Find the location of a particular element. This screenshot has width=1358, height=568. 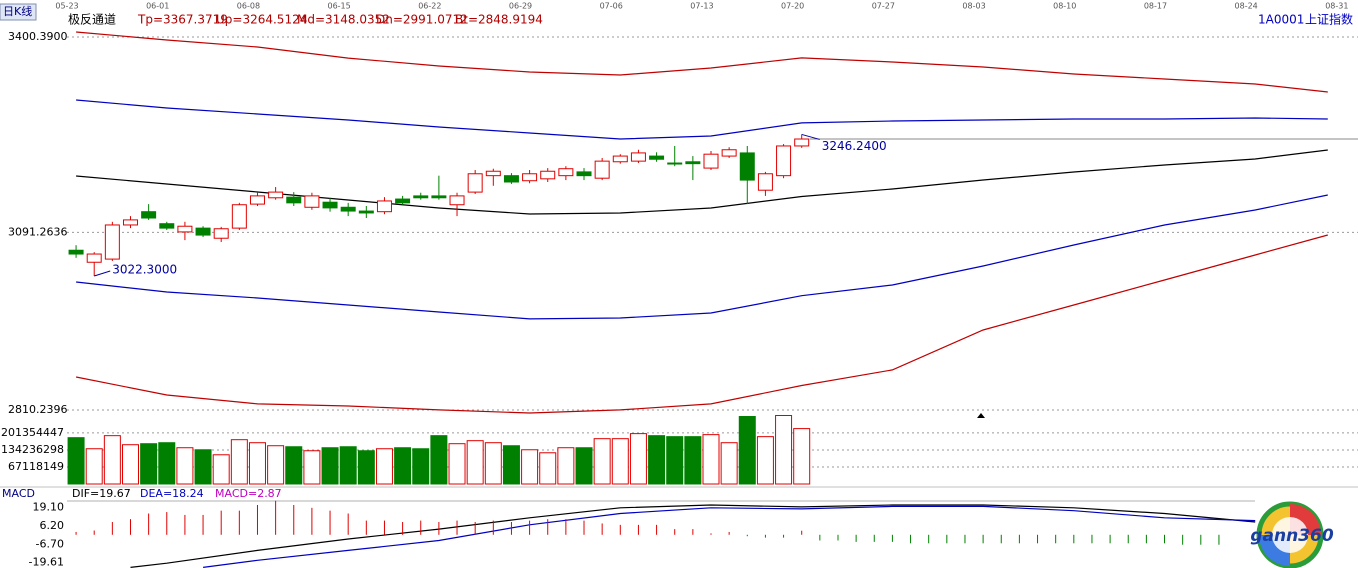

x-tick-label: 08-03 is located at coordinates (973, 6).